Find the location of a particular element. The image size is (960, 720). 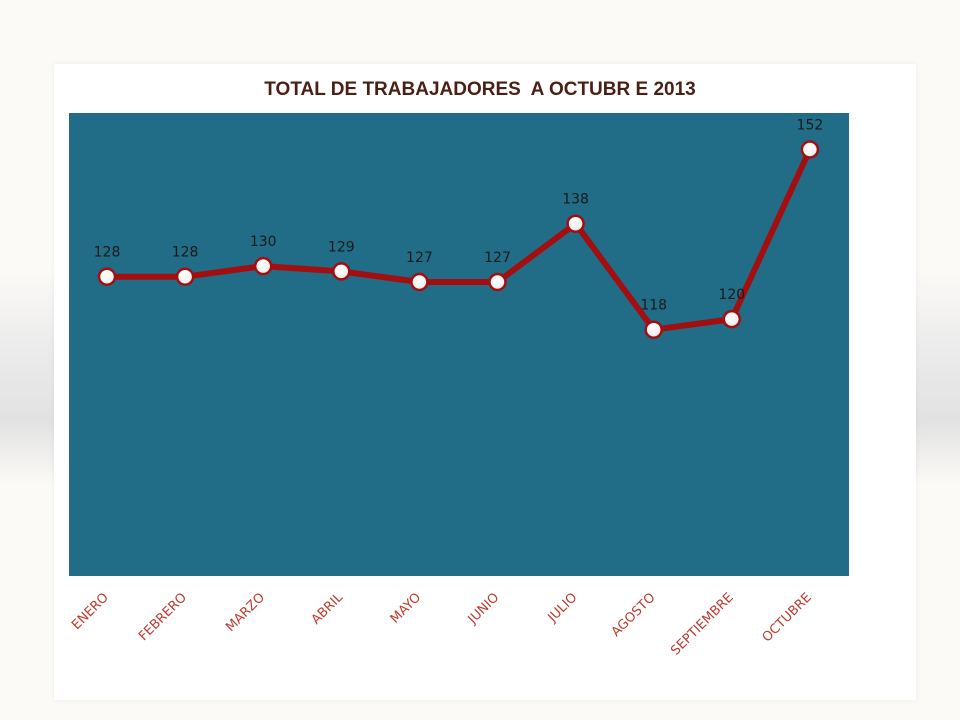

data-point-enero is located at coordinates (107, 276).